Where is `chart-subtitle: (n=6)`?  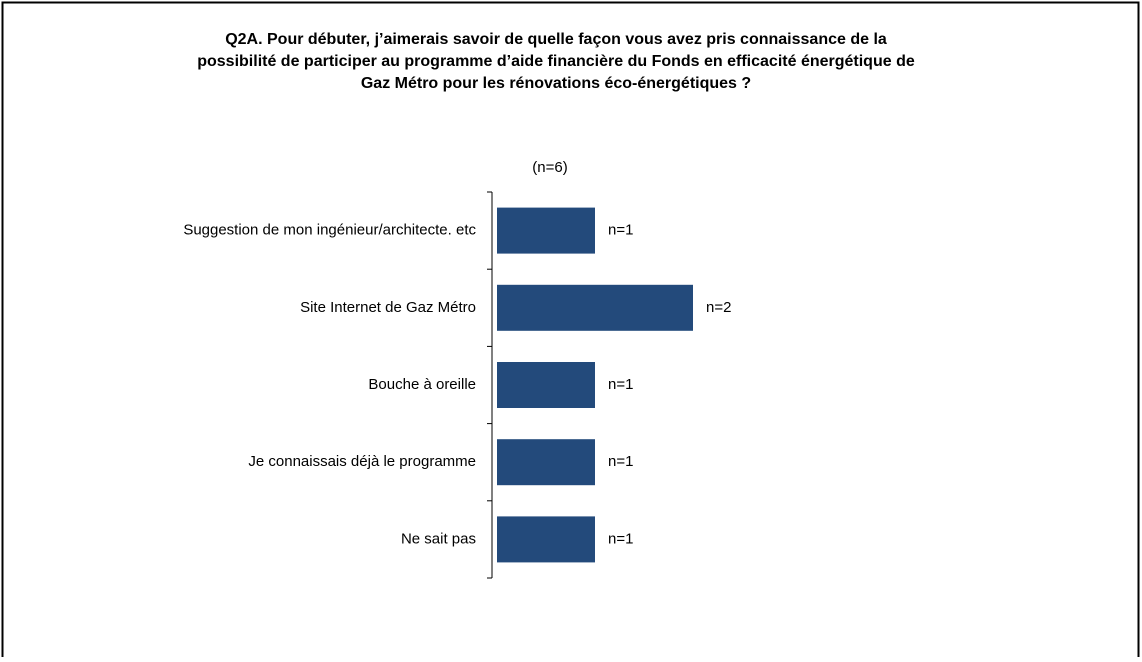 chart-subtitle: (n=6) is located at coordinates (549, 167).